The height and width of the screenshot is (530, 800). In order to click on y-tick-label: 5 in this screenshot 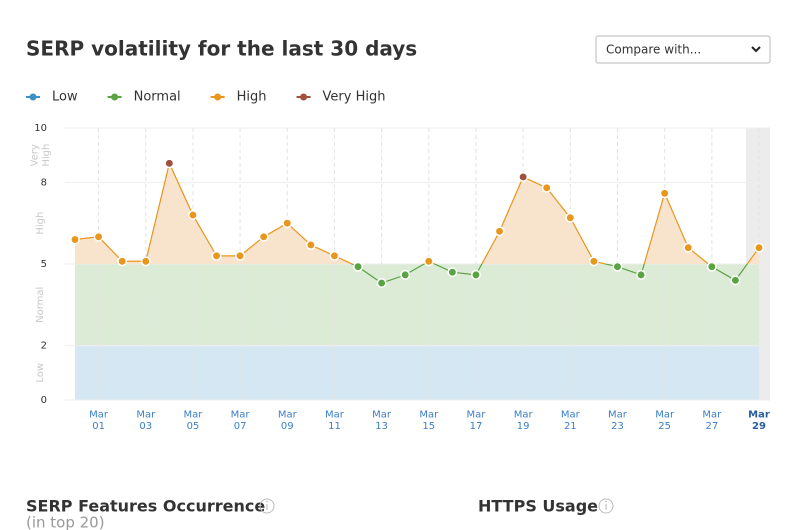, I will do `click(44, 264)`.